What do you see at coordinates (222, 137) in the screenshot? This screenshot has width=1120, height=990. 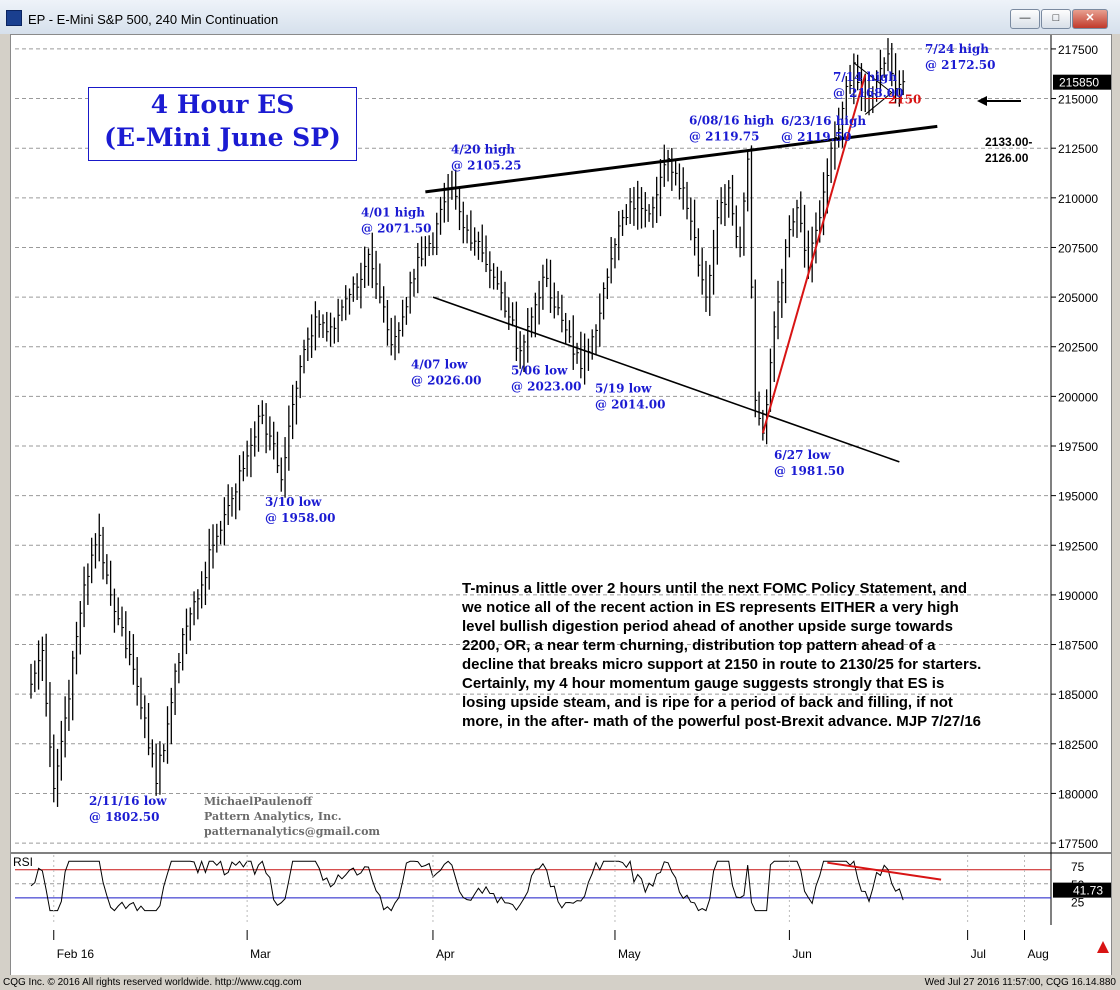 I see `chart-subtitle: (E-Mini June SP)` at bounding box center [222, 137].